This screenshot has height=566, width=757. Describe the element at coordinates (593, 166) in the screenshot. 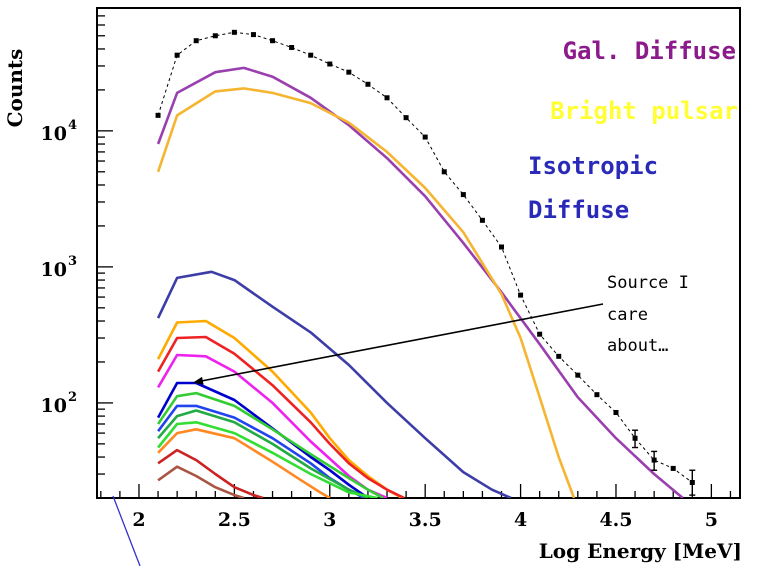

I see `annotation-isotropic: Isotropic` at that location.